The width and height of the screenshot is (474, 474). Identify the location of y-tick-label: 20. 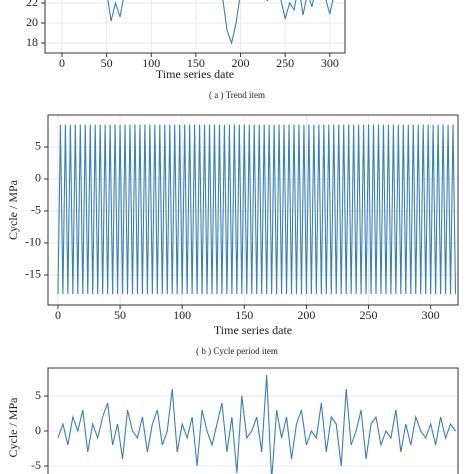
(32, 22).